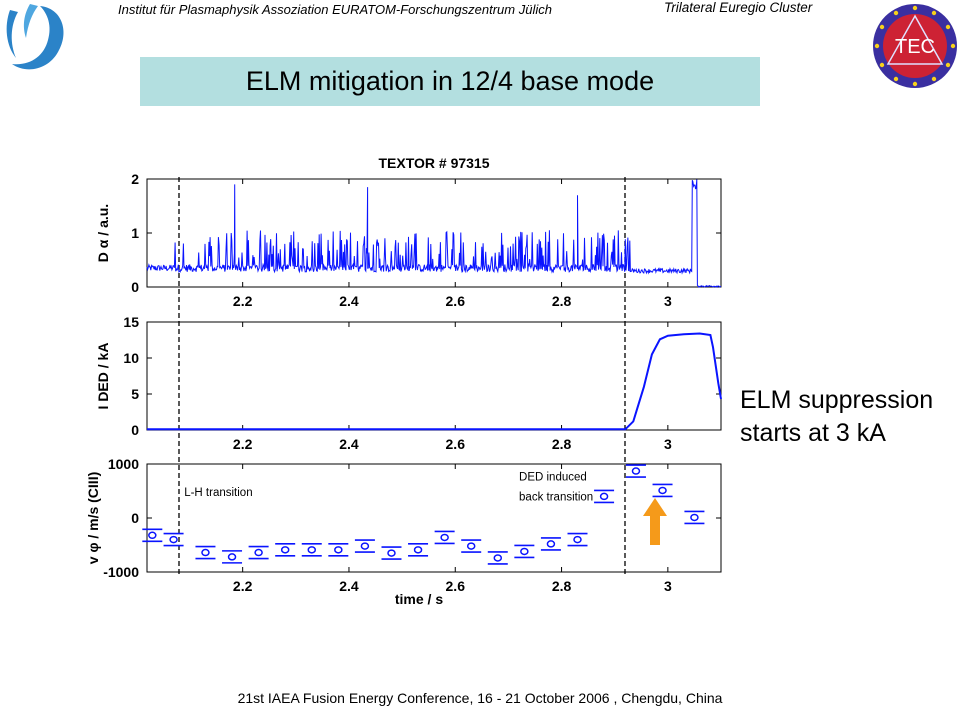  Describe the element at coordinates (131, 358) in the screenshot. I see `panel-2-ytick-label: 10` at that location.